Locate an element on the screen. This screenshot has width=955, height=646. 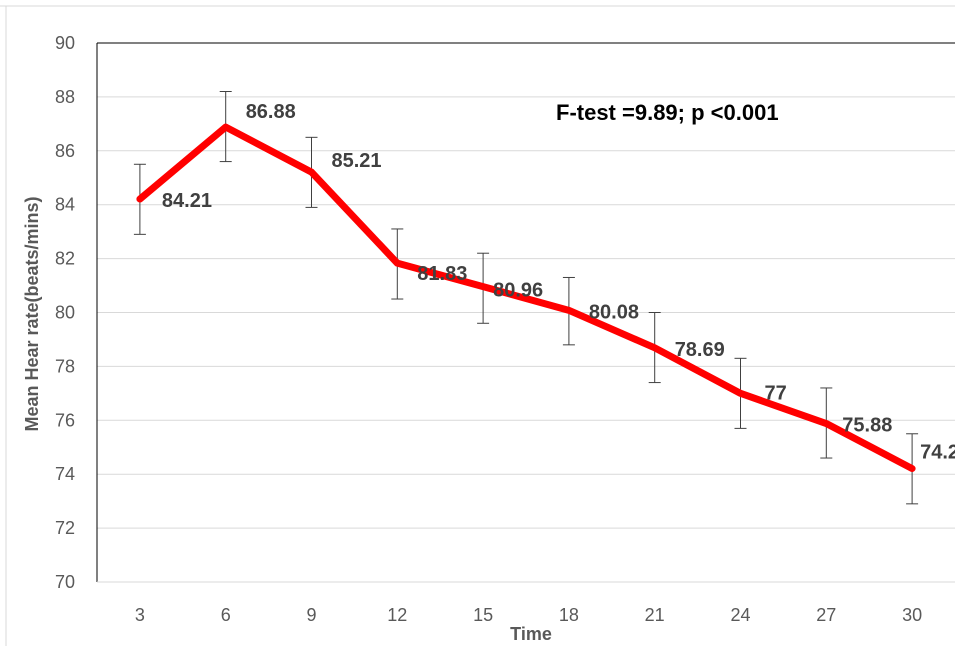
data-label-3: 84.21 is located at coordinates (187, 201).